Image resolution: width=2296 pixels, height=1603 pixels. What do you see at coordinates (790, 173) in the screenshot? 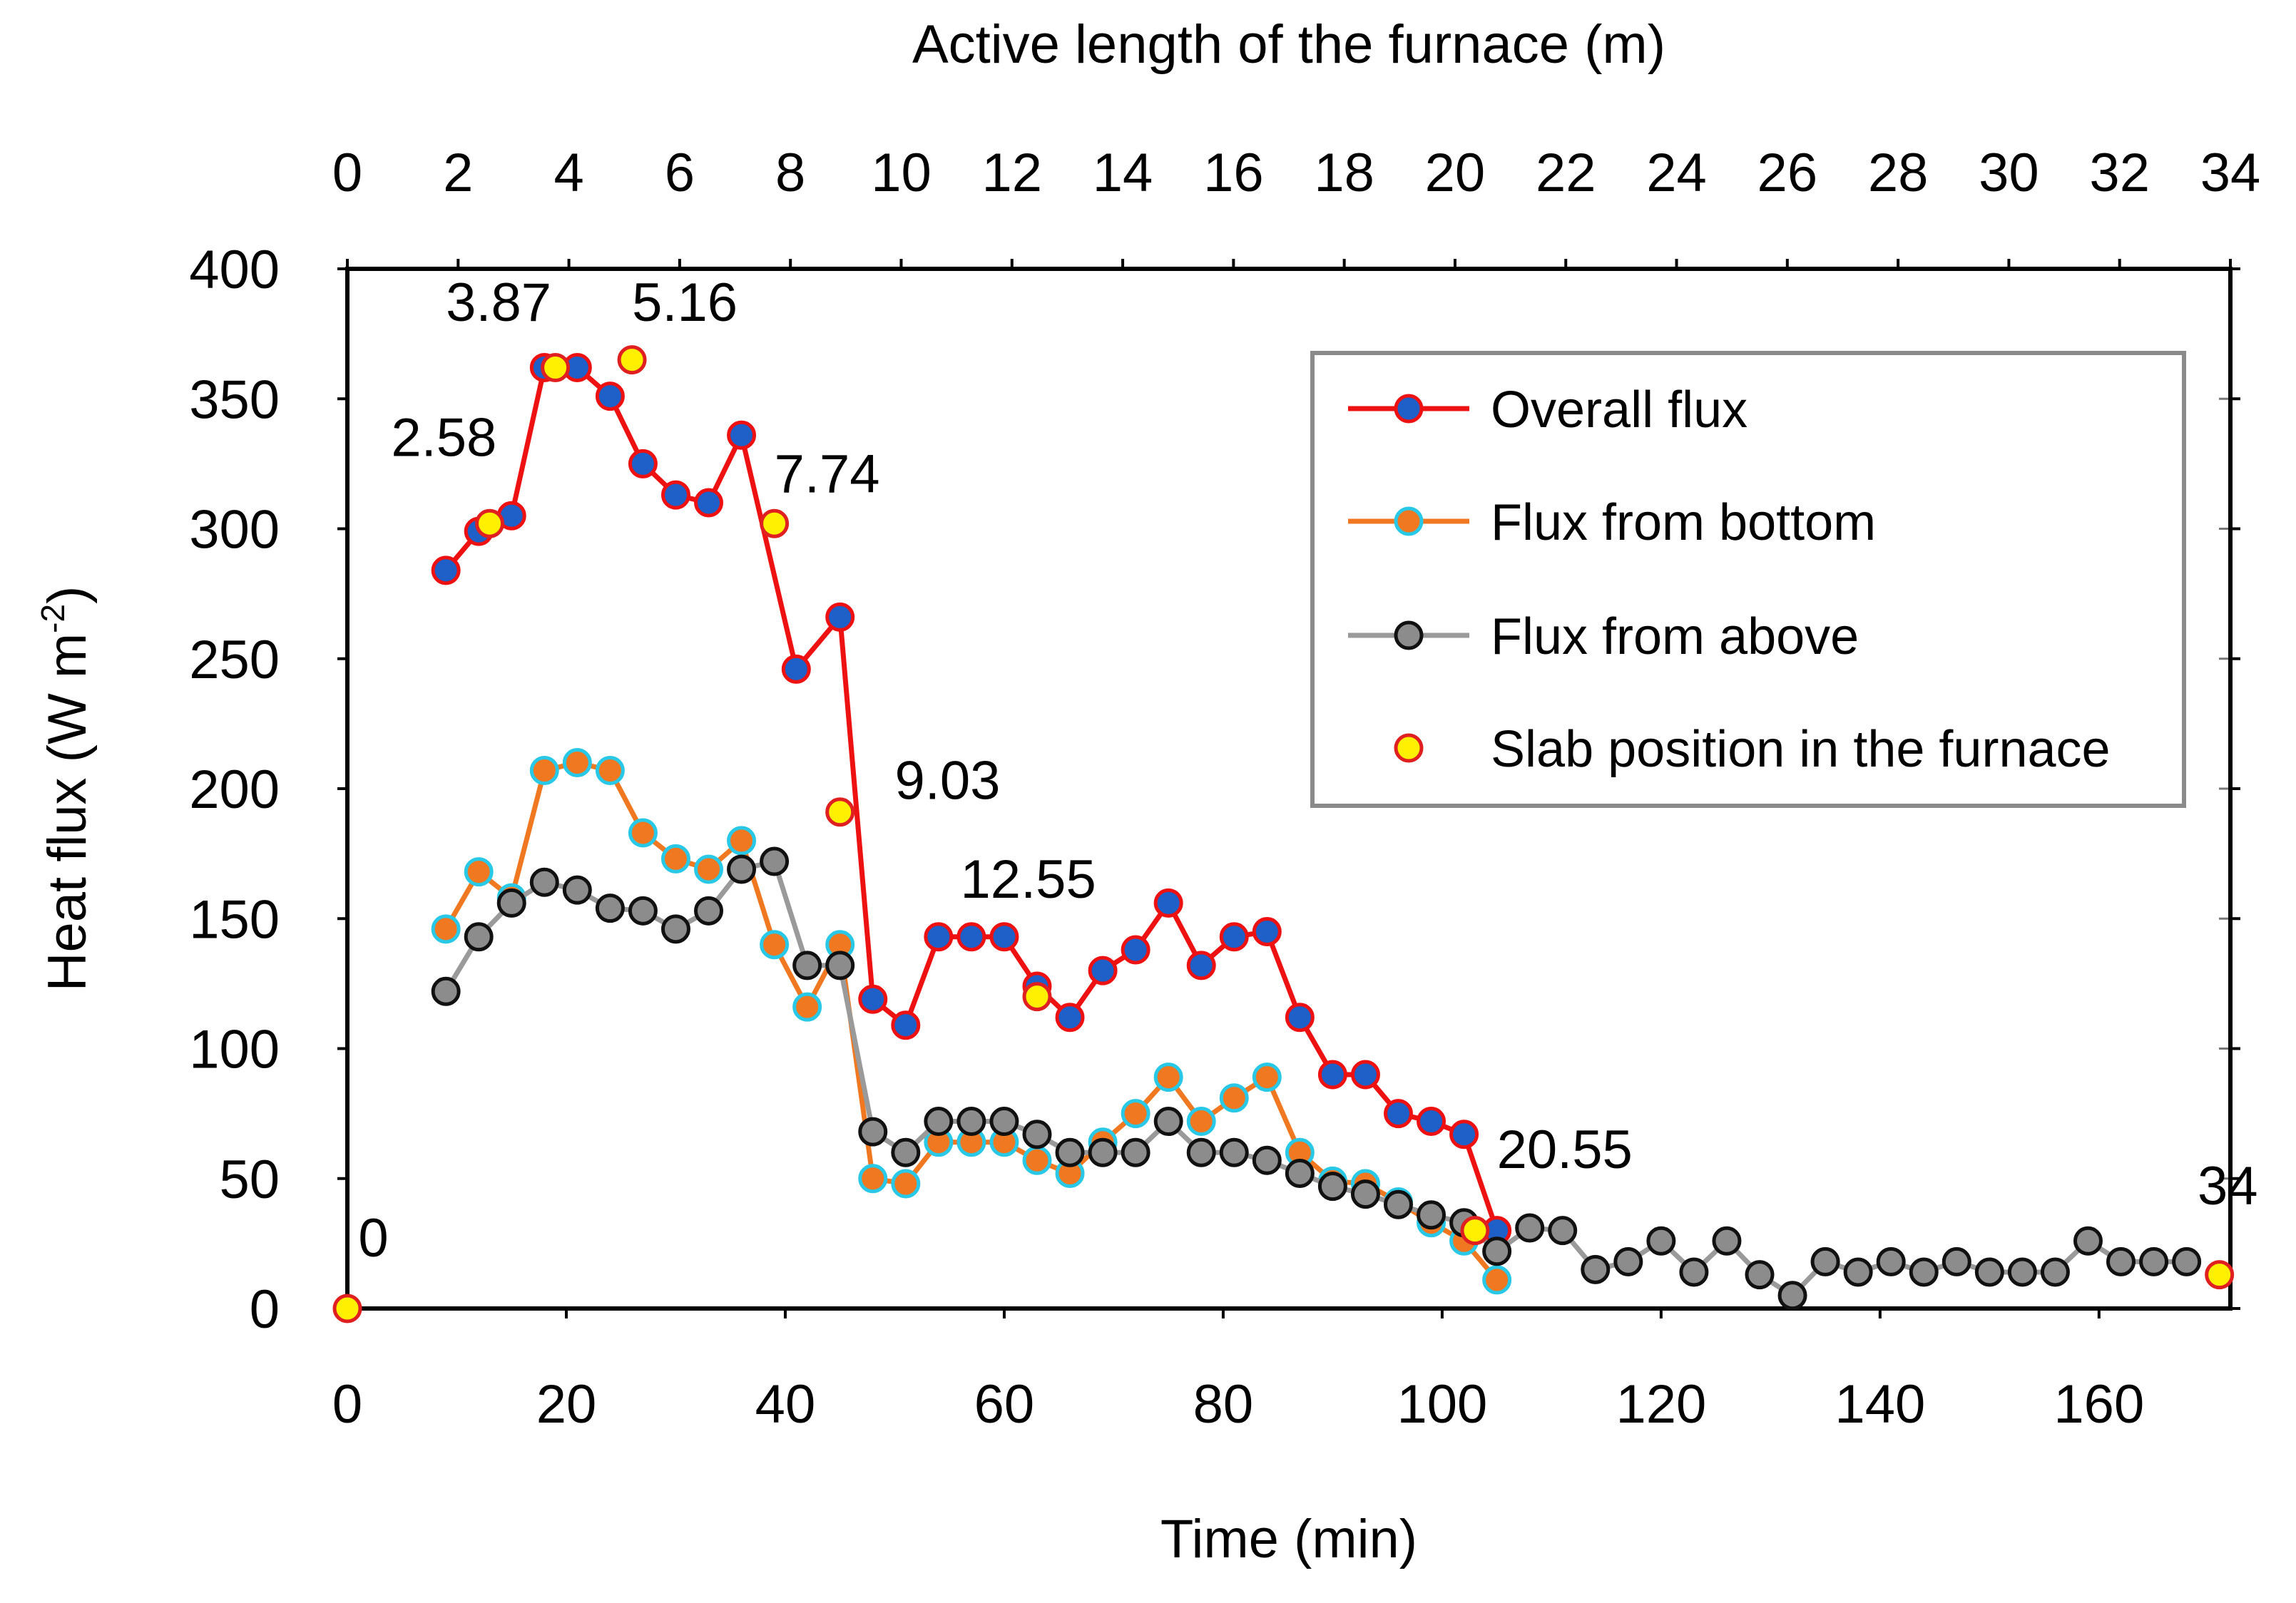
I see `top-tick-label: 8` at bounding box center [790, 173].